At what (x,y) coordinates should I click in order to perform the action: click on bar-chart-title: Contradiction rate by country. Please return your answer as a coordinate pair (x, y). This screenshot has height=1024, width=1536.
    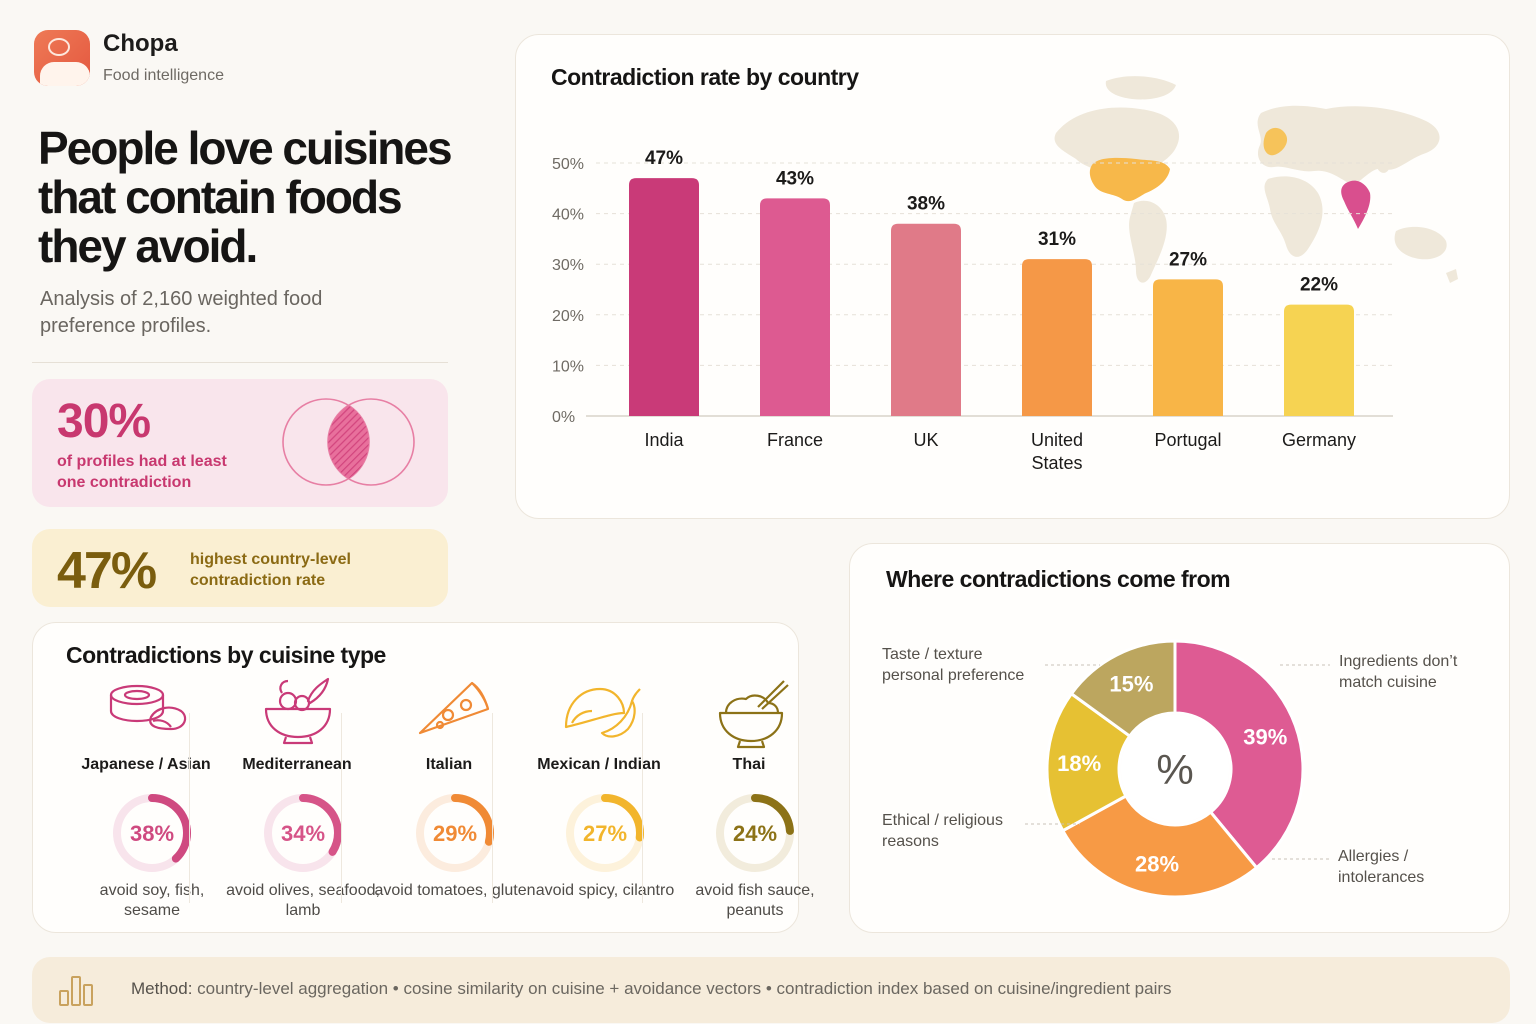
    Looking at the image, I should click on (705, 77).